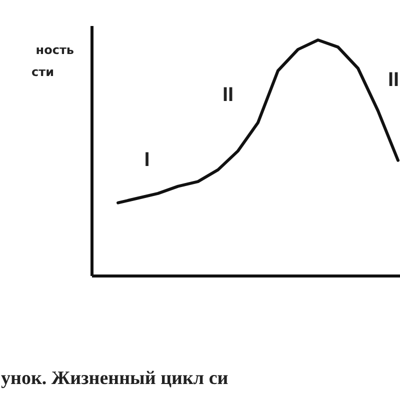  What do you see at coordinates (228, 95) in the screenshot?
I see `annotation: II` at bounding box center [228, 95].